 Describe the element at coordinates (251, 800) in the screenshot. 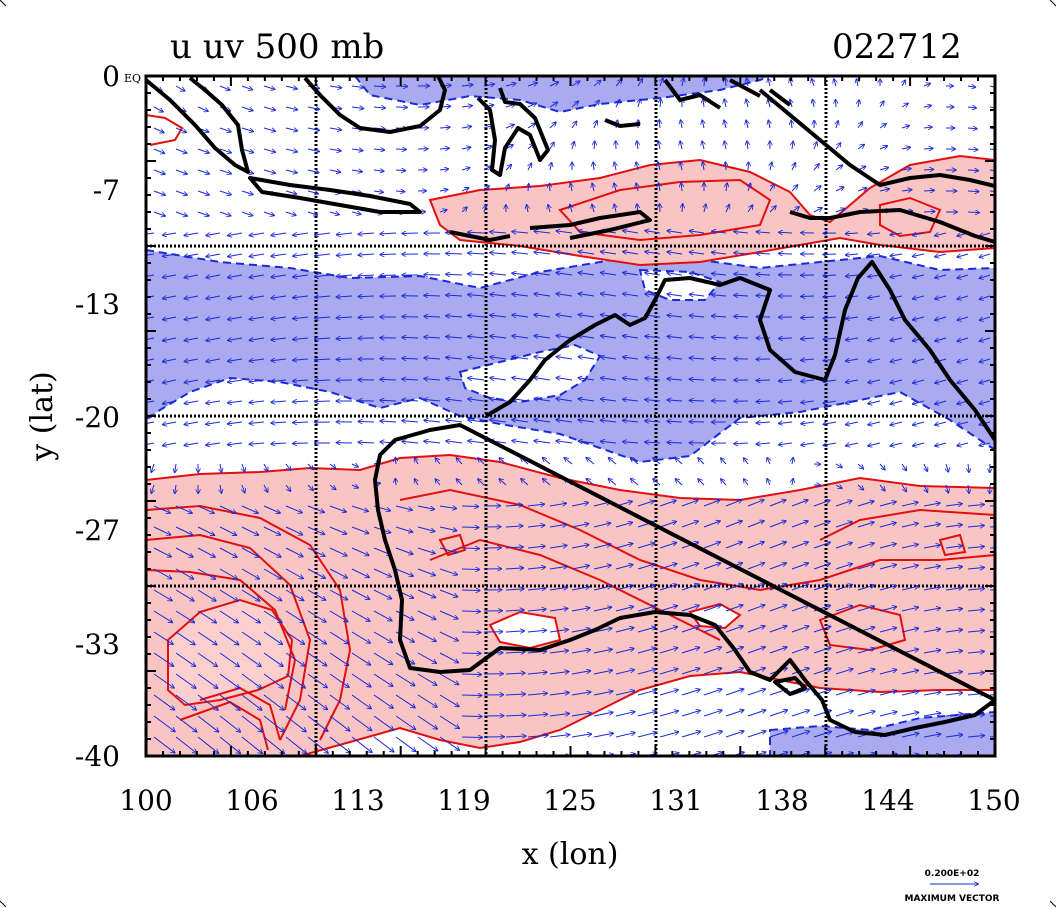

I see `x-tick-label: 106` at that location.